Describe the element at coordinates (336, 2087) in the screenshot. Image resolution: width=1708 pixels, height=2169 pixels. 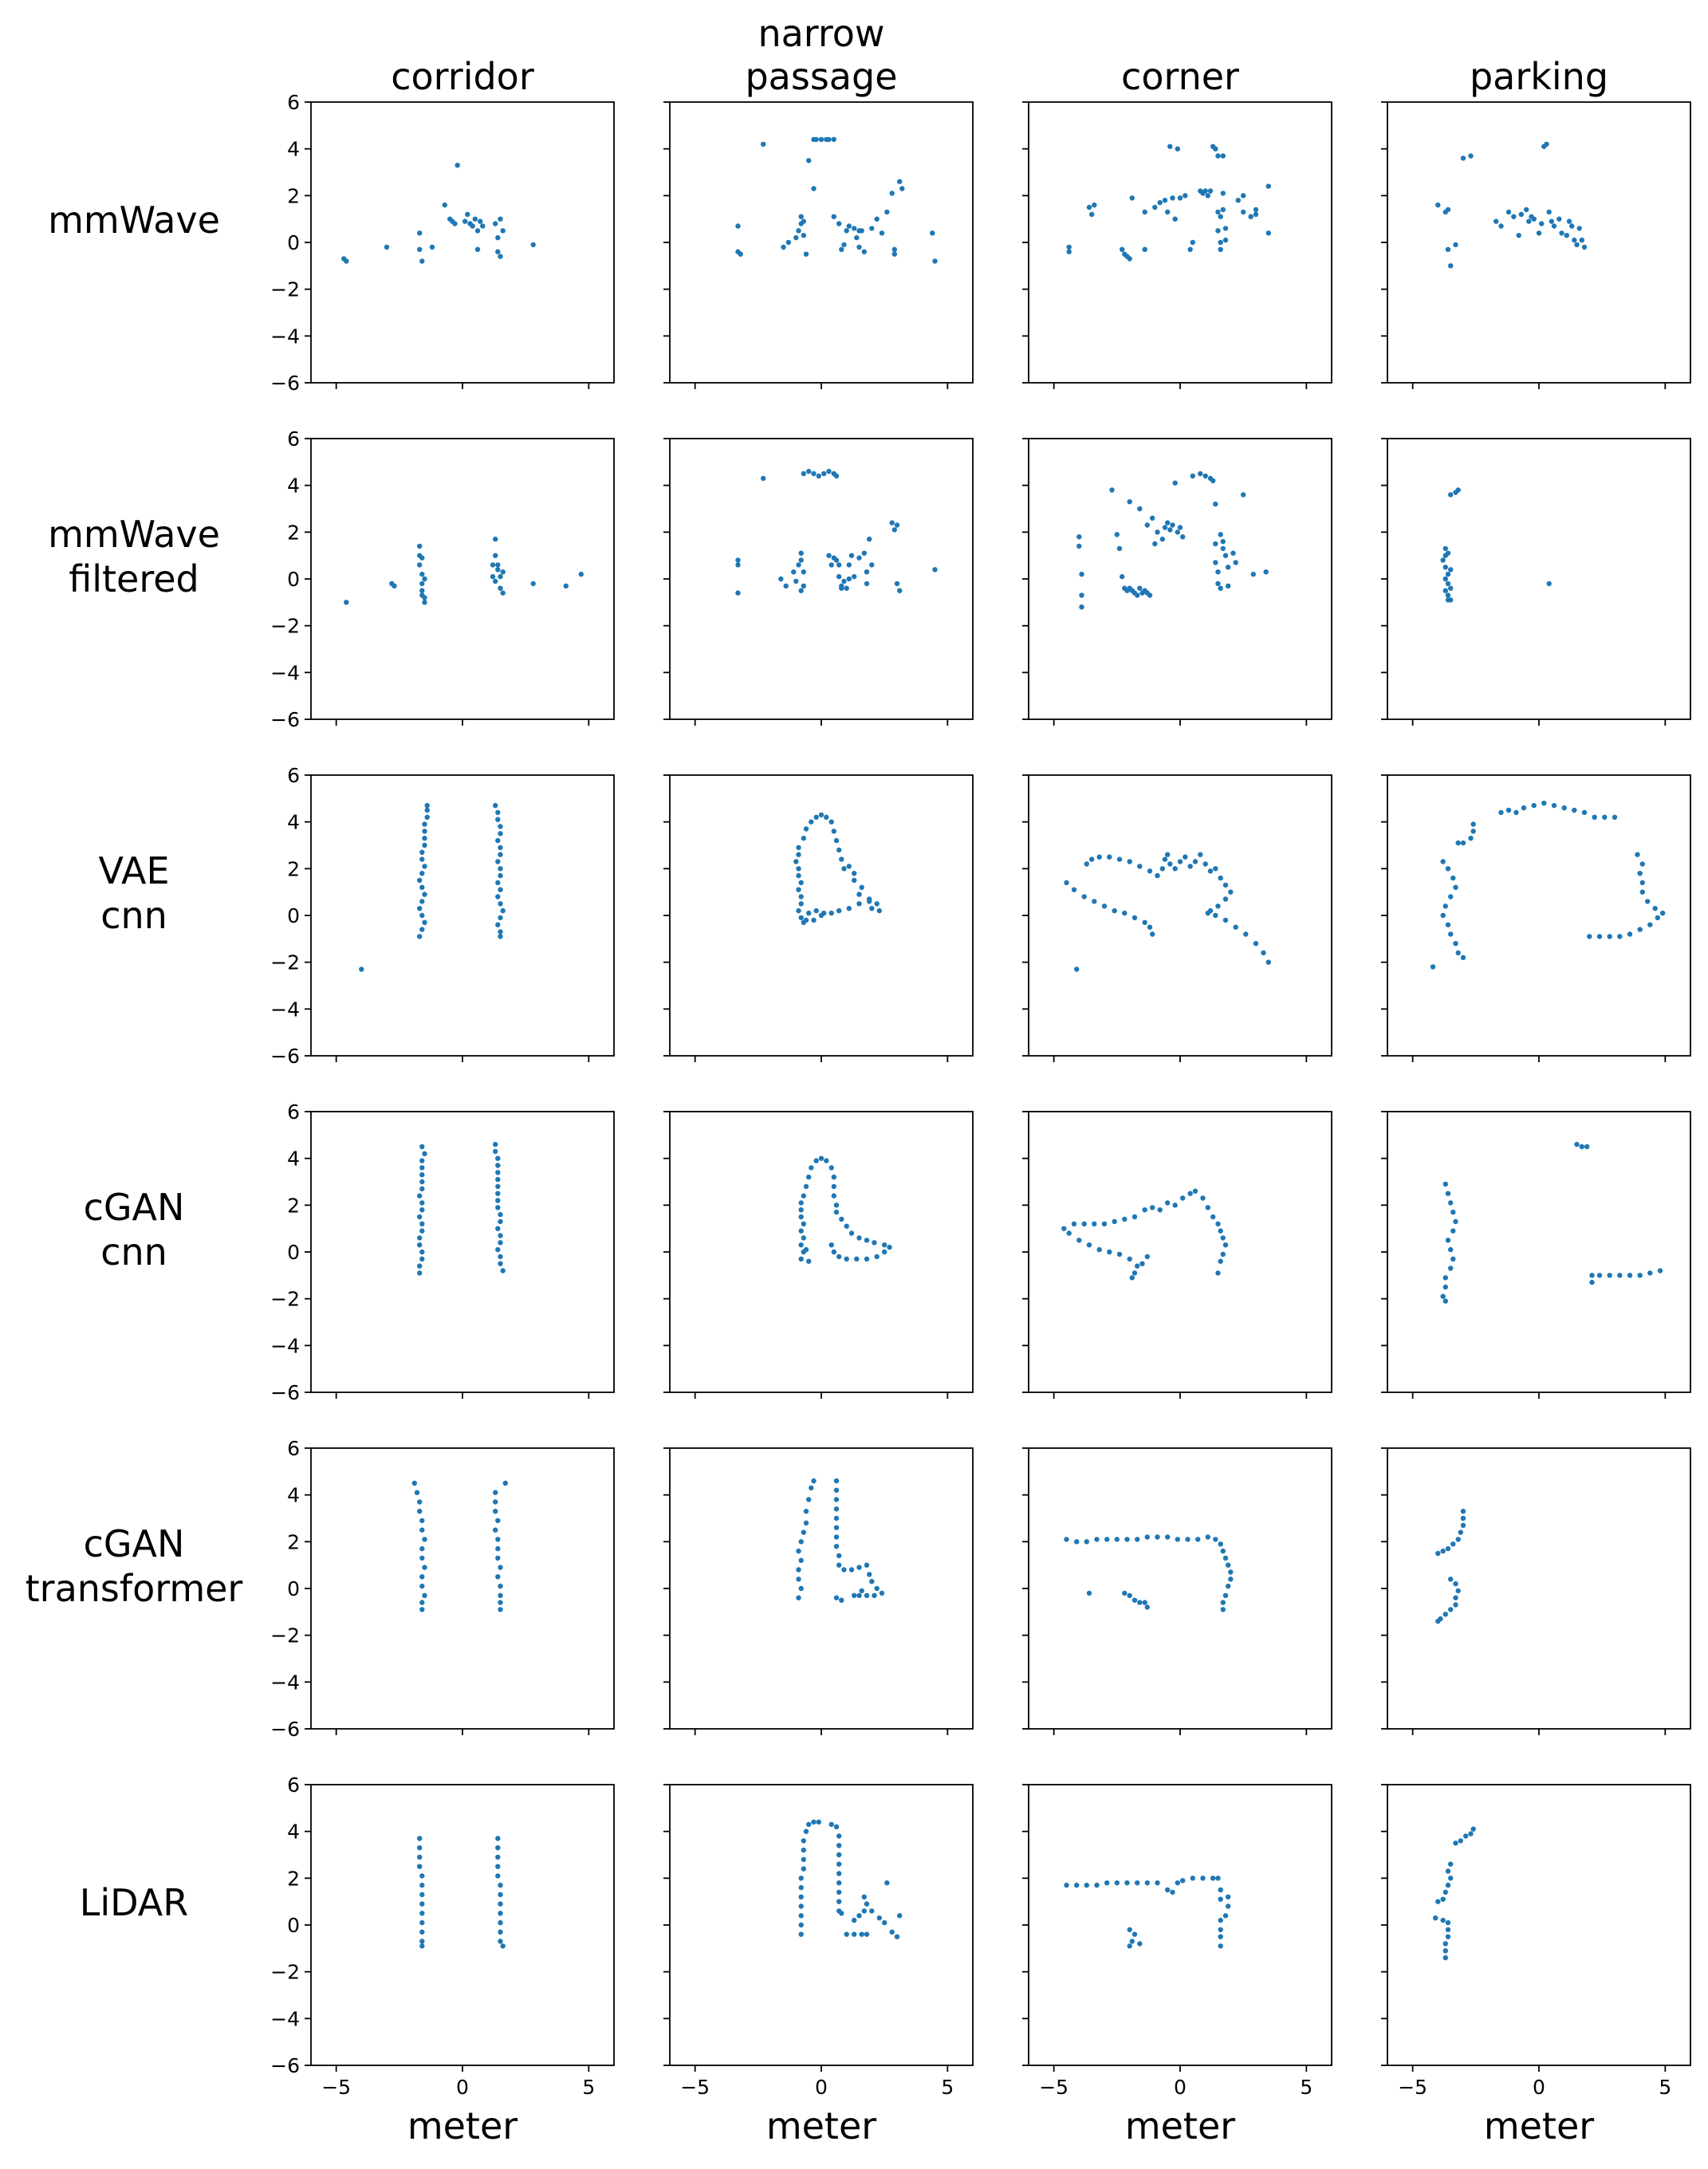
I see `x-tick-label: −5` at that location.